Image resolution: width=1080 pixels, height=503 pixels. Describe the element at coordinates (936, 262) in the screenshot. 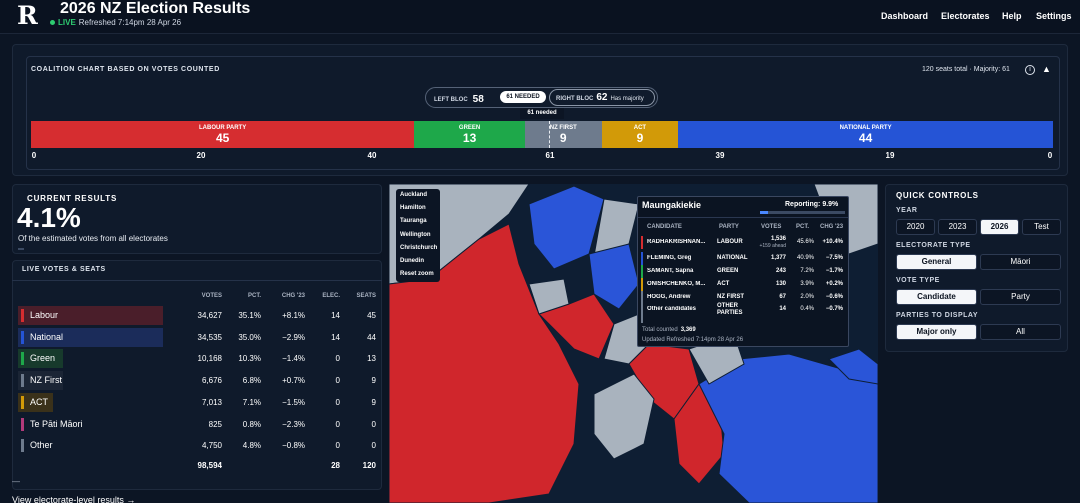

I see `general-button: General` at that location.